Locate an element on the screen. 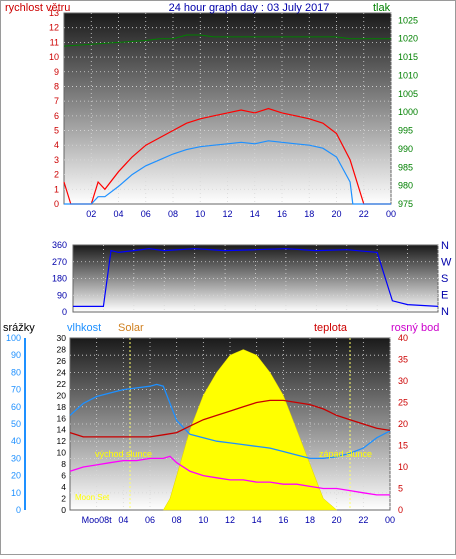 This screenshot has height=559, width=456. direction-series is located at coordinates (256, 277).